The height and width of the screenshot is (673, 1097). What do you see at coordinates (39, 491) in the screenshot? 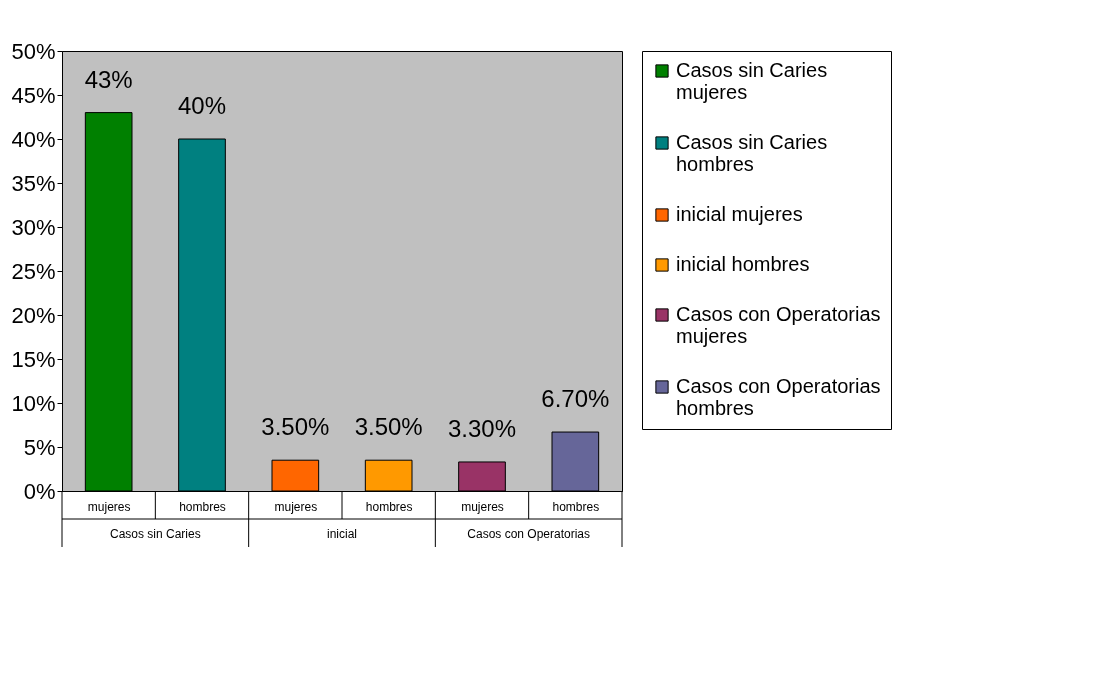
I see `y-tick-label: 0%` at bounding box center [39, 491].